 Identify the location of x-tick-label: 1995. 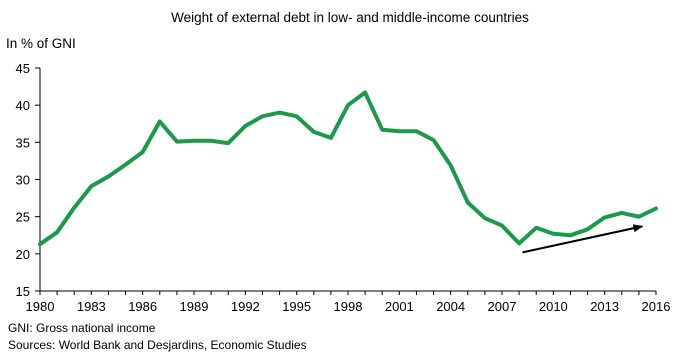
(296, 306).